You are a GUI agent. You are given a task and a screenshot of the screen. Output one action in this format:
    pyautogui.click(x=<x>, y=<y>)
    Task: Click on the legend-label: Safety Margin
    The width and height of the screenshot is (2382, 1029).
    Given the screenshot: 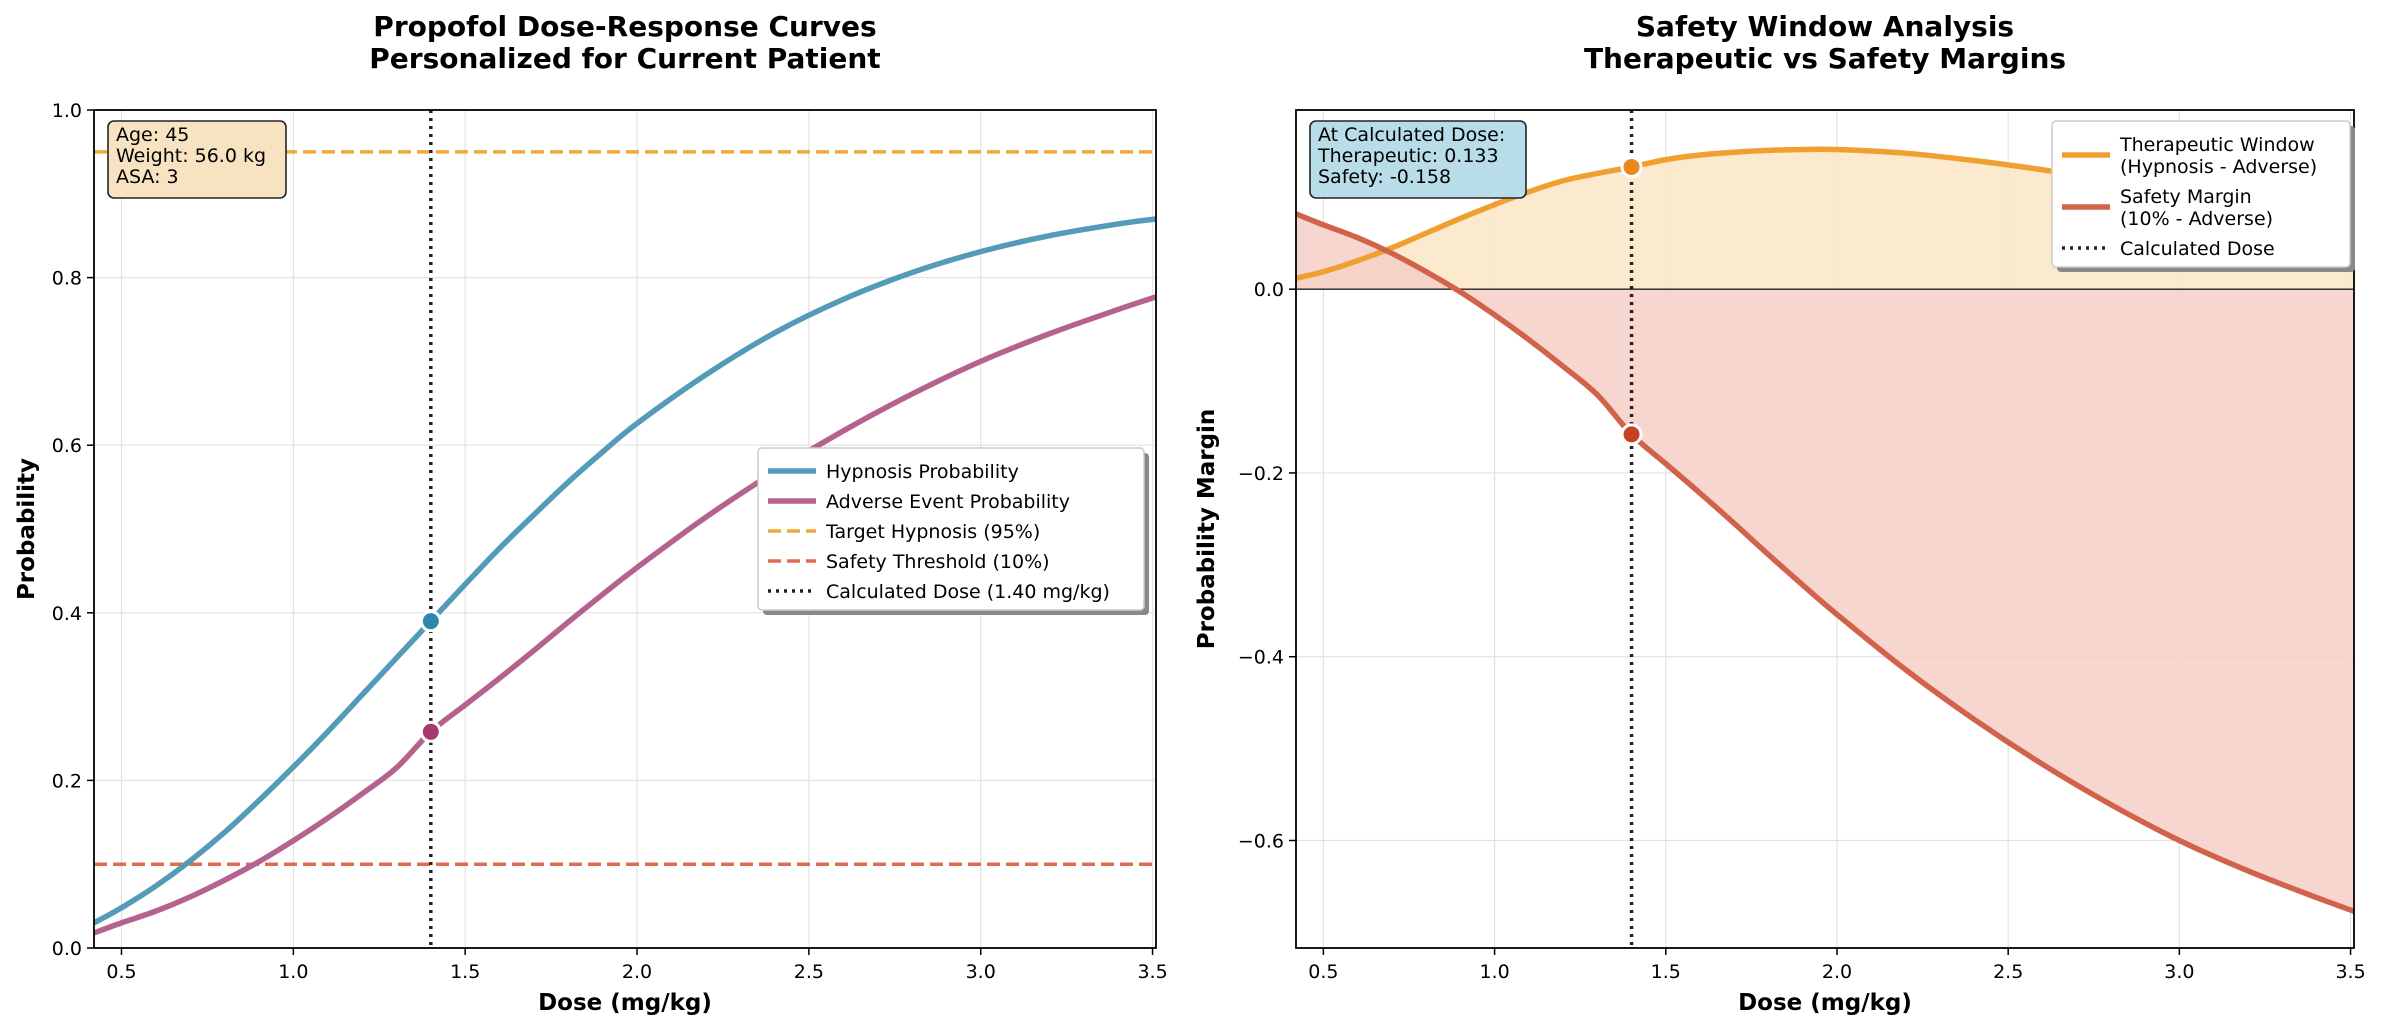 What is the action you would take?
    pyautogui.click(x=2186, y=197)
    